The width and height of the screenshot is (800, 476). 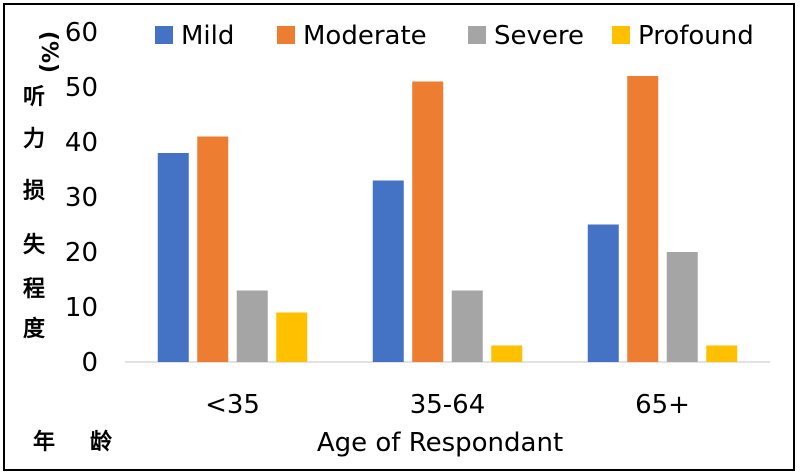 I want to click on x-axis-label-cn-char: 龄, so click(x=101, y=442).